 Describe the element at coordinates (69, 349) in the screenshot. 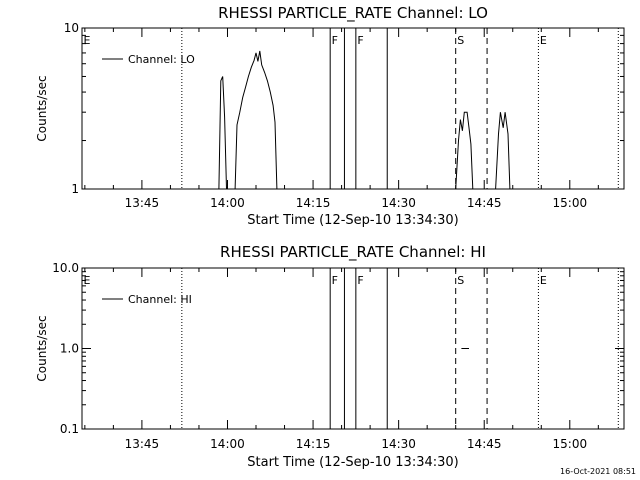

I see `y-tick-label: 1.0` at that location.